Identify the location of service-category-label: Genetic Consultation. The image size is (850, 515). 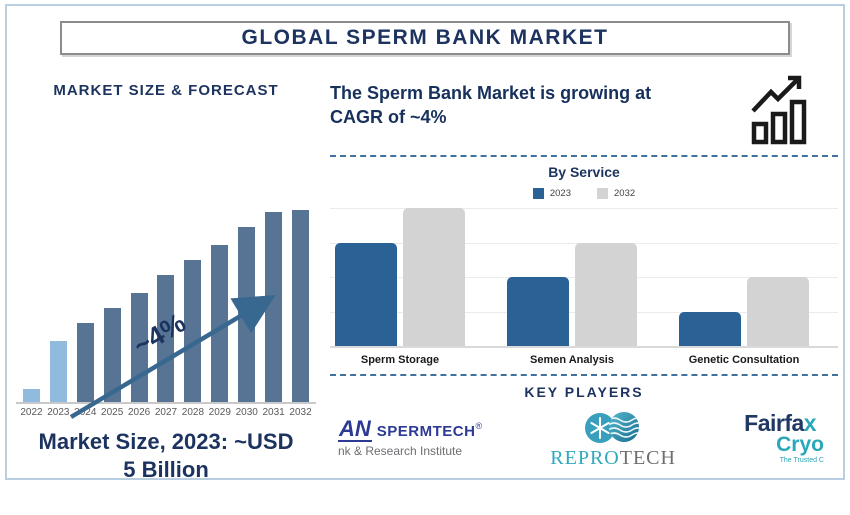
(744, 360).